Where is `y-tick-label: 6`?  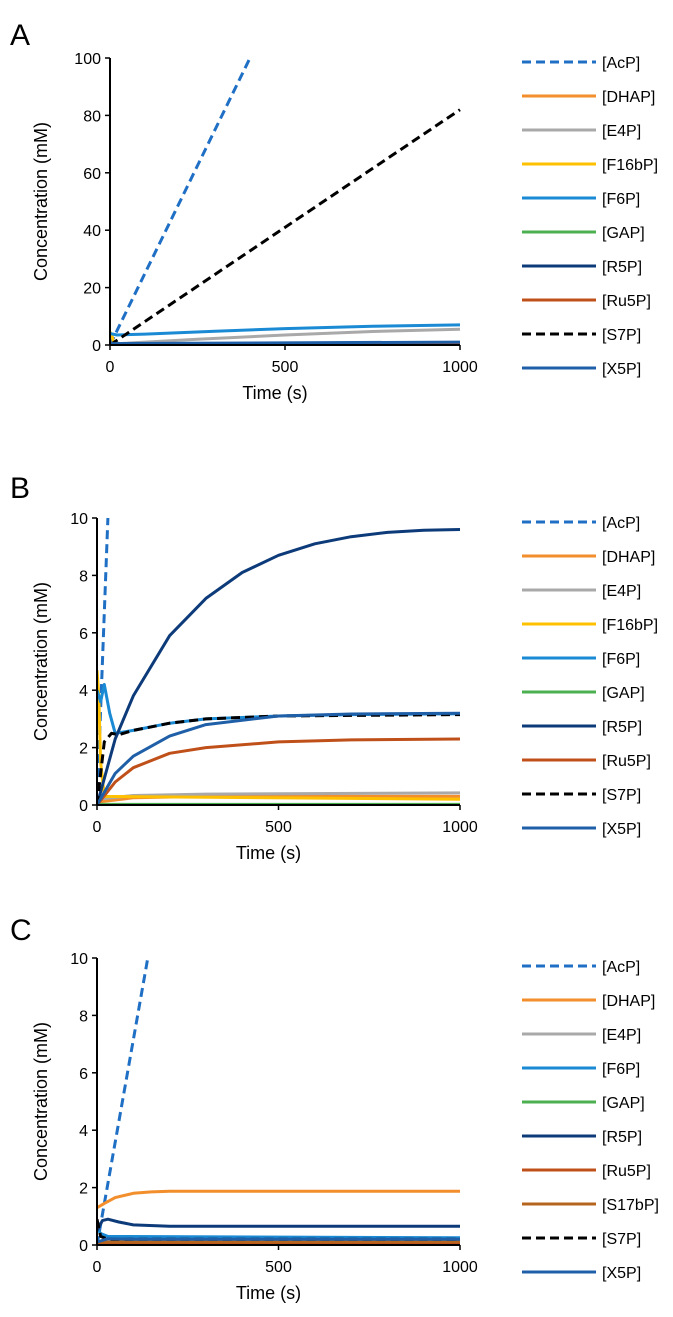 y-tick-label: 6 is located at coordinates (83, 1074).